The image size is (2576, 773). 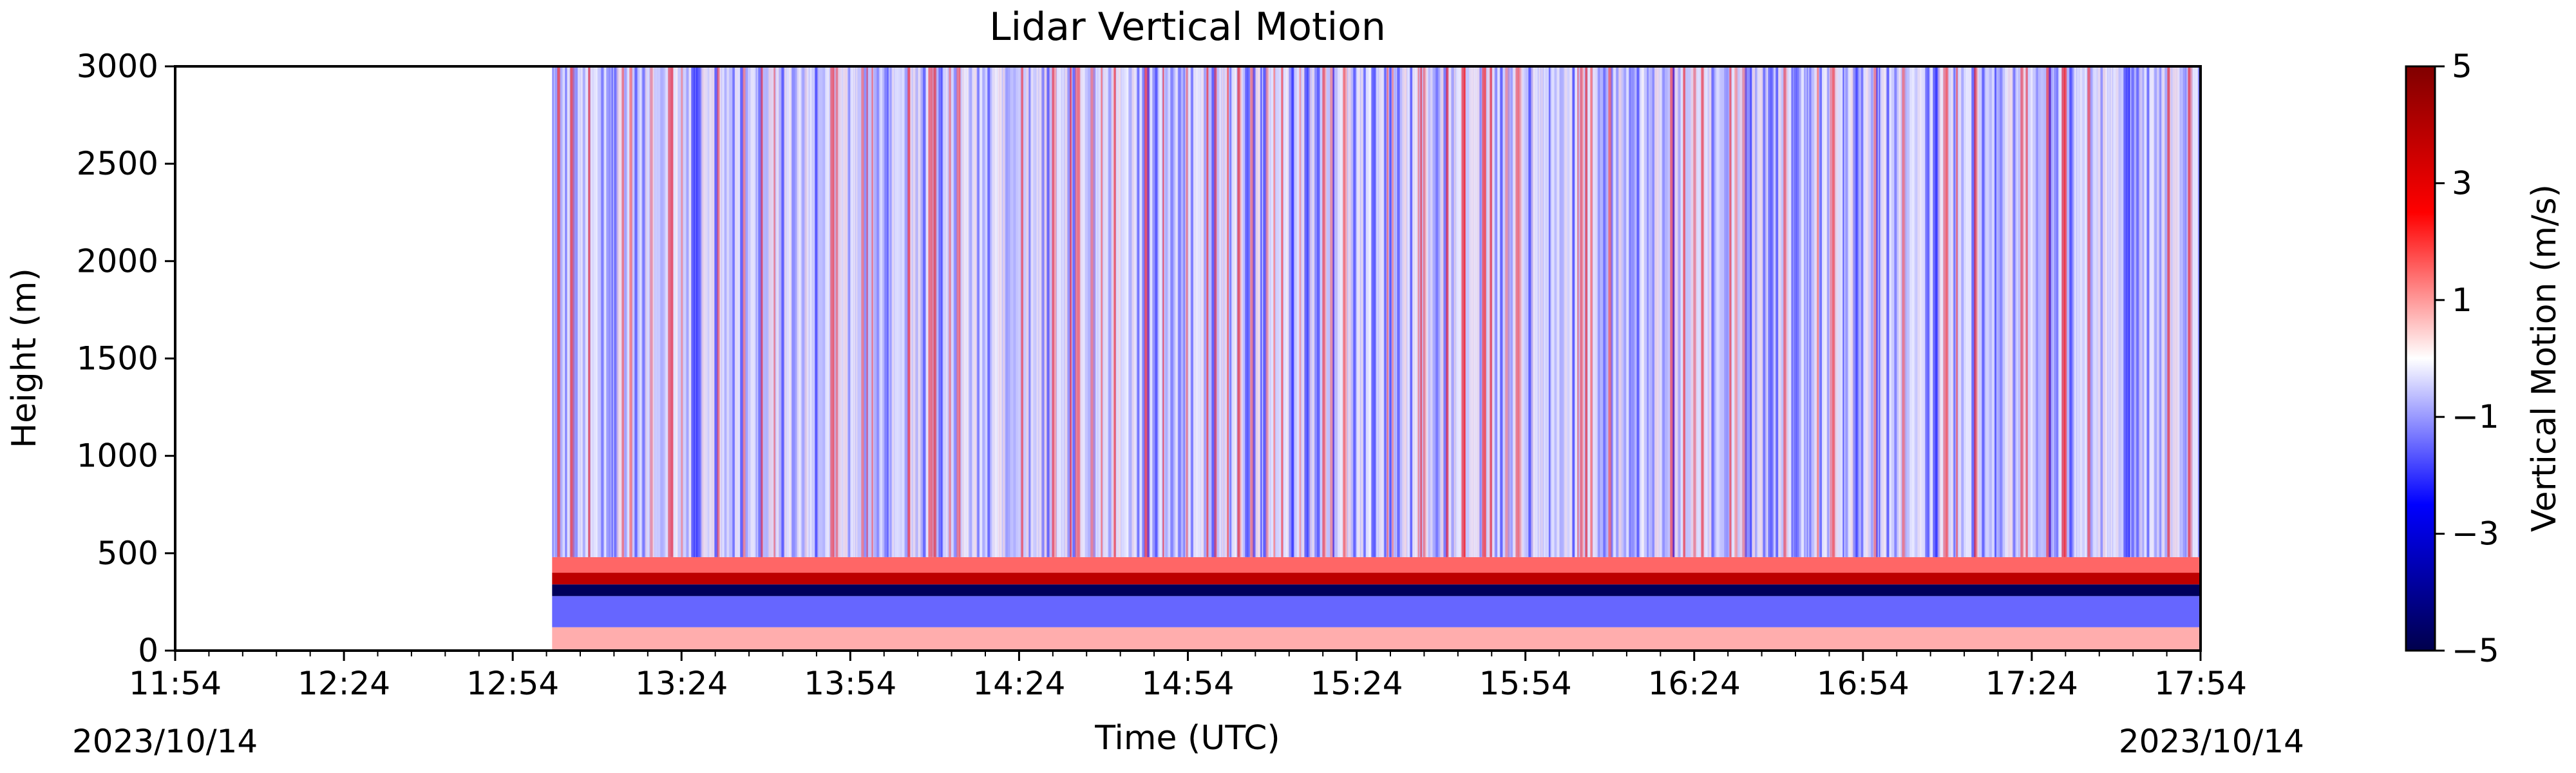 What do you see at coordinates (128, 553) in the screenshot?
I see `y-tick-label: 500` at bounding box center [128, 553].